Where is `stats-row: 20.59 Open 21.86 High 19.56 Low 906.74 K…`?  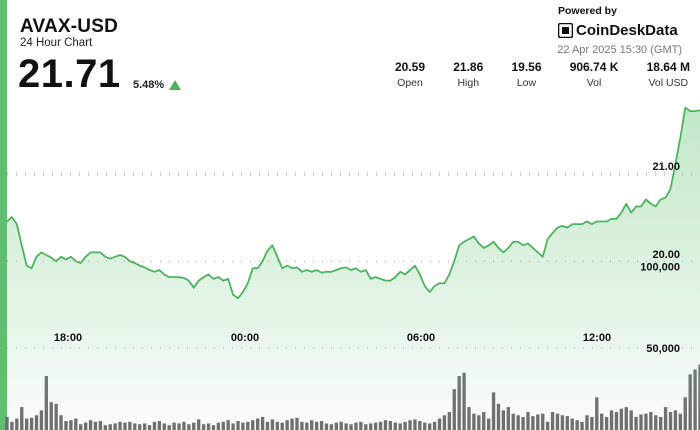 stats-row: 20.59 Open 21.86 High 19.56 Low 906.74 K… is located at coordinates (542, 74).